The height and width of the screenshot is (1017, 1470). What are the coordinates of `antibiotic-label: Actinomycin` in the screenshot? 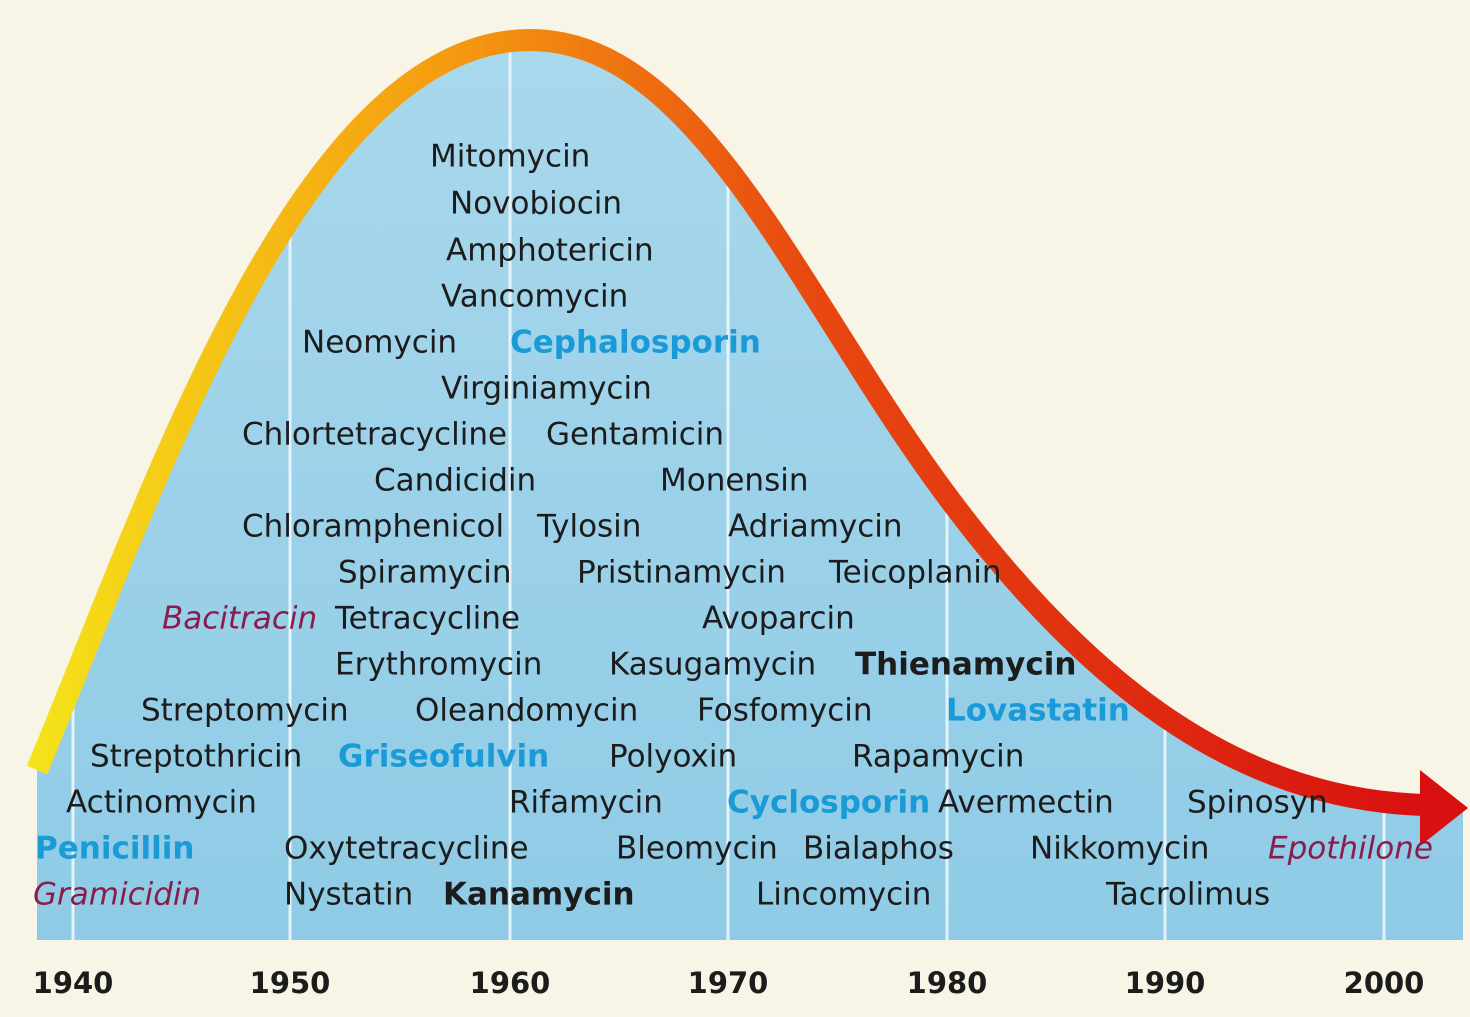 It's located at (161, 803).